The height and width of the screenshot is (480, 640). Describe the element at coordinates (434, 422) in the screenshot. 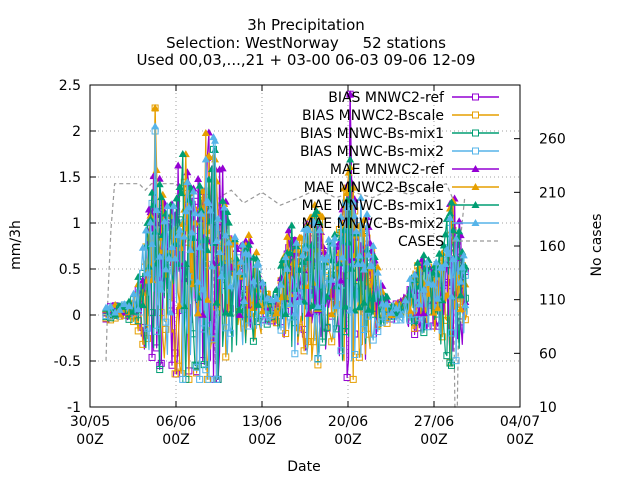

I see `x-tick-label: 27/06` at that location.